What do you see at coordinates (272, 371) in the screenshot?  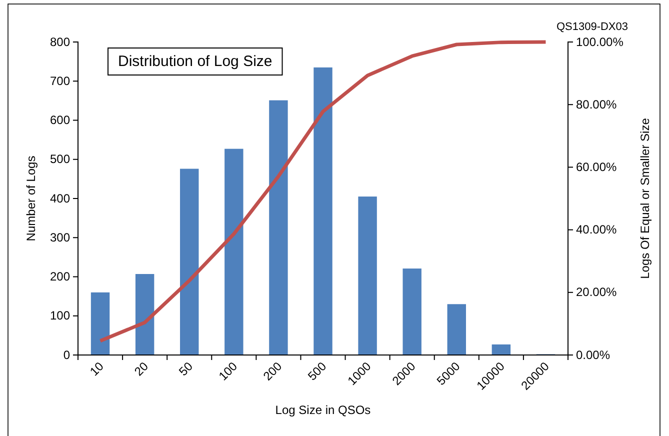 I see `x-tick-label: 200` at bounding box center [272, 371].